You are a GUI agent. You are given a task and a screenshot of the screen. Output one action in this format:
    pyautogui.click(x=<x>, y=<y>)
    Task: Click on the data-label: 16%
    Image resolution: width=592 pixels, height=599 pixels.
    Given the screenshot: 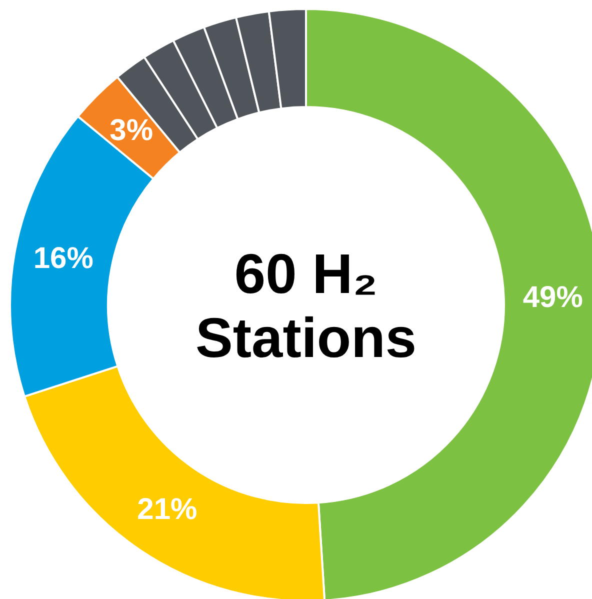 What is the action you would take?
    pyautogui.click(x=63, y=259)
    